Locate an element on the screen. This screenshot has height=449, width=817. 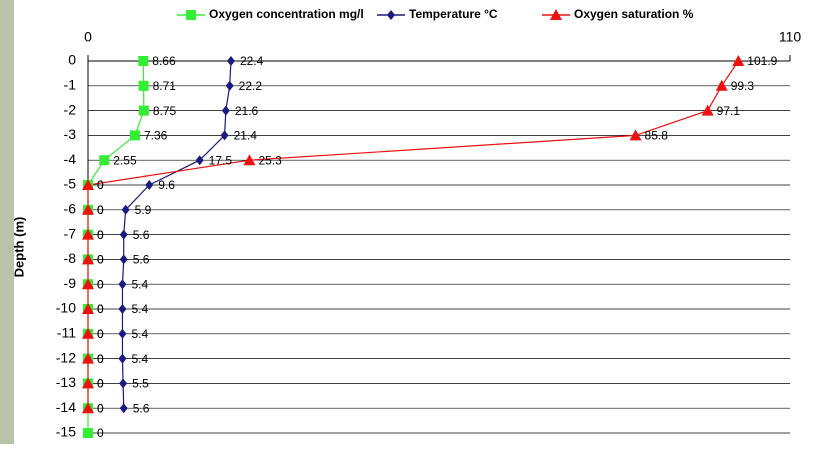
y-tick-label: -6 is located at coordinates (70, 209).